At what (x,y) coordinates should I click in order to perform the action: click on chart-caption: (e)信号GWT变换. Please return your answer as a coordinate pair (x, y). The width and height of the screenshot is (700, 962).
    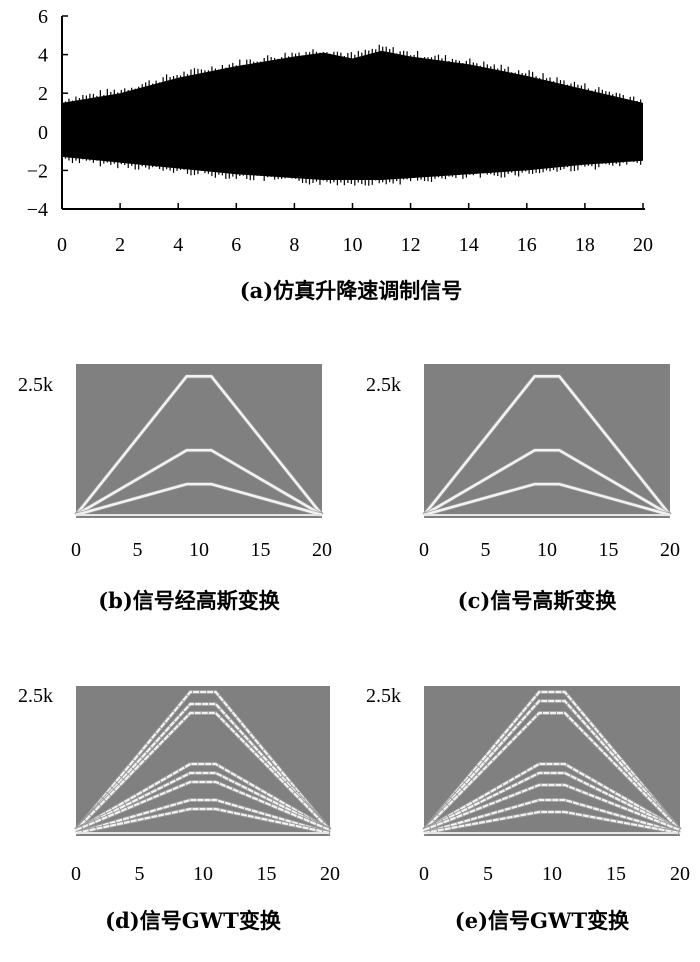
    Looking at the image, I should click on (542, 920).